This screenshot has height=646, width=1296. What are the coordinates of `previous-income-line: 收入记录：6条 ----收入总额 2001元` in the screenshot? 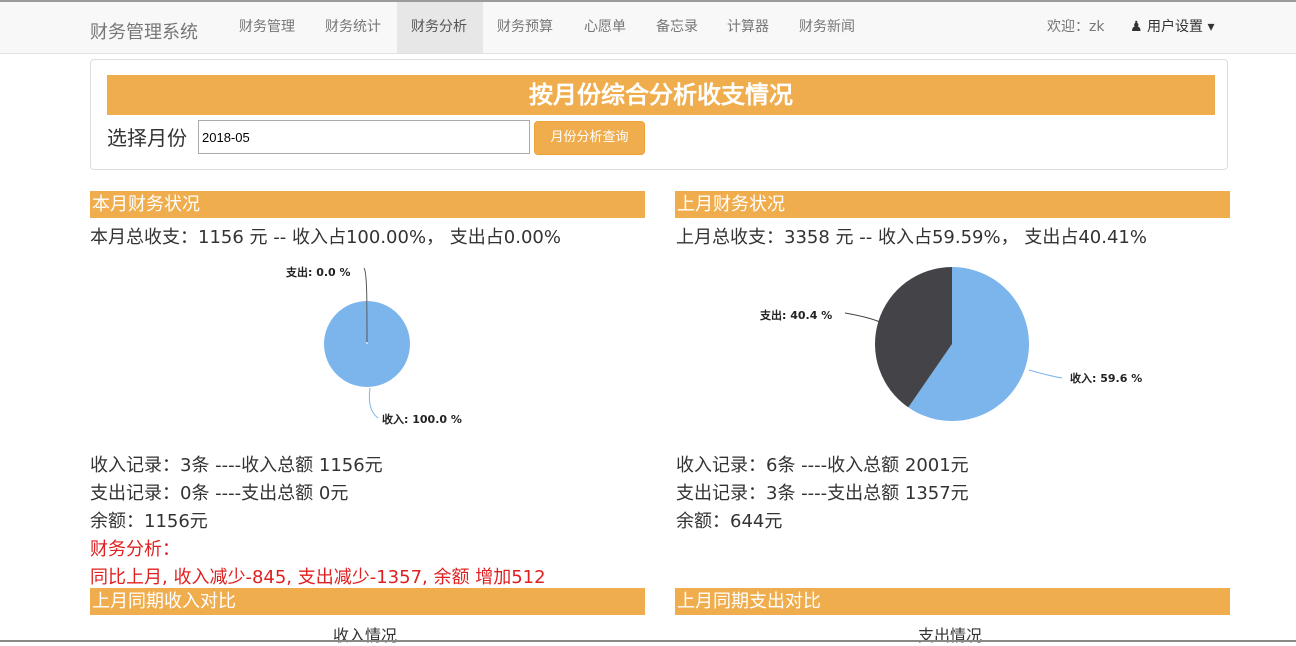 It's located at (822, 464).